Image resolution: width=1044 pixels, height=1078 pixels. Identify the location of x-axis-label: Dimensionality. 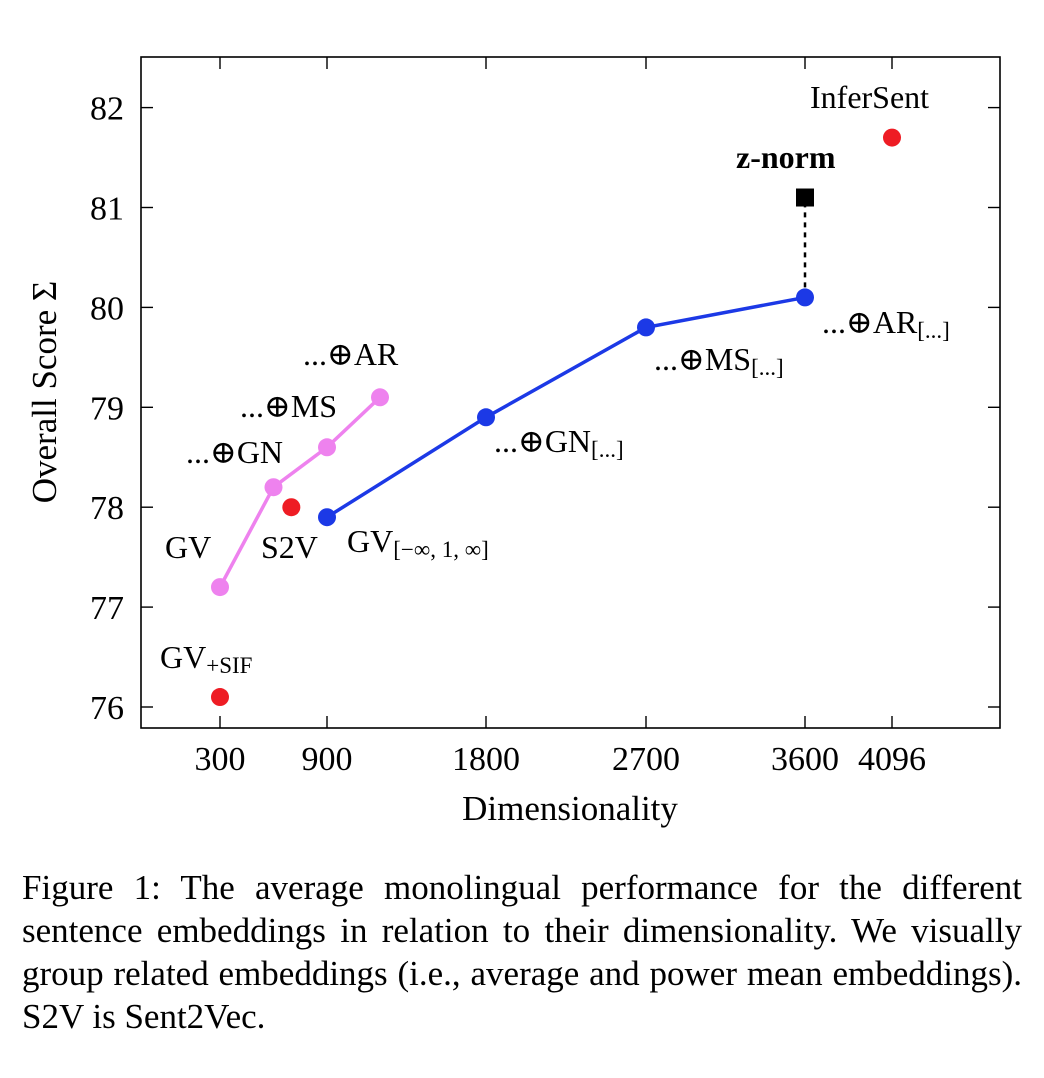
(570, 808).